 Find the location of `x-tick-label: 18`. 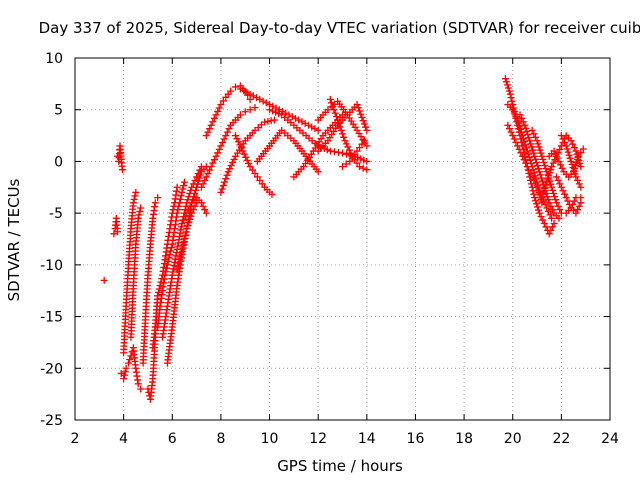

x-tick-label: 18 is located at coordinates (464, 439).